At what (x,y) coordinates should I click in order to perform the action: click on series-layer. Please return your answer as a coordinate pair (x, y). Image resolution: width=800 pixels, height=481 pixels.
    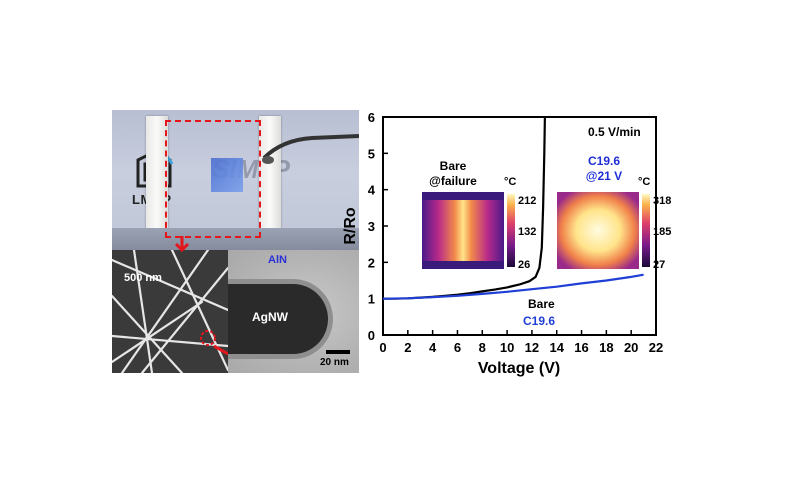
    Looking at the image, I should click on (513, 208).